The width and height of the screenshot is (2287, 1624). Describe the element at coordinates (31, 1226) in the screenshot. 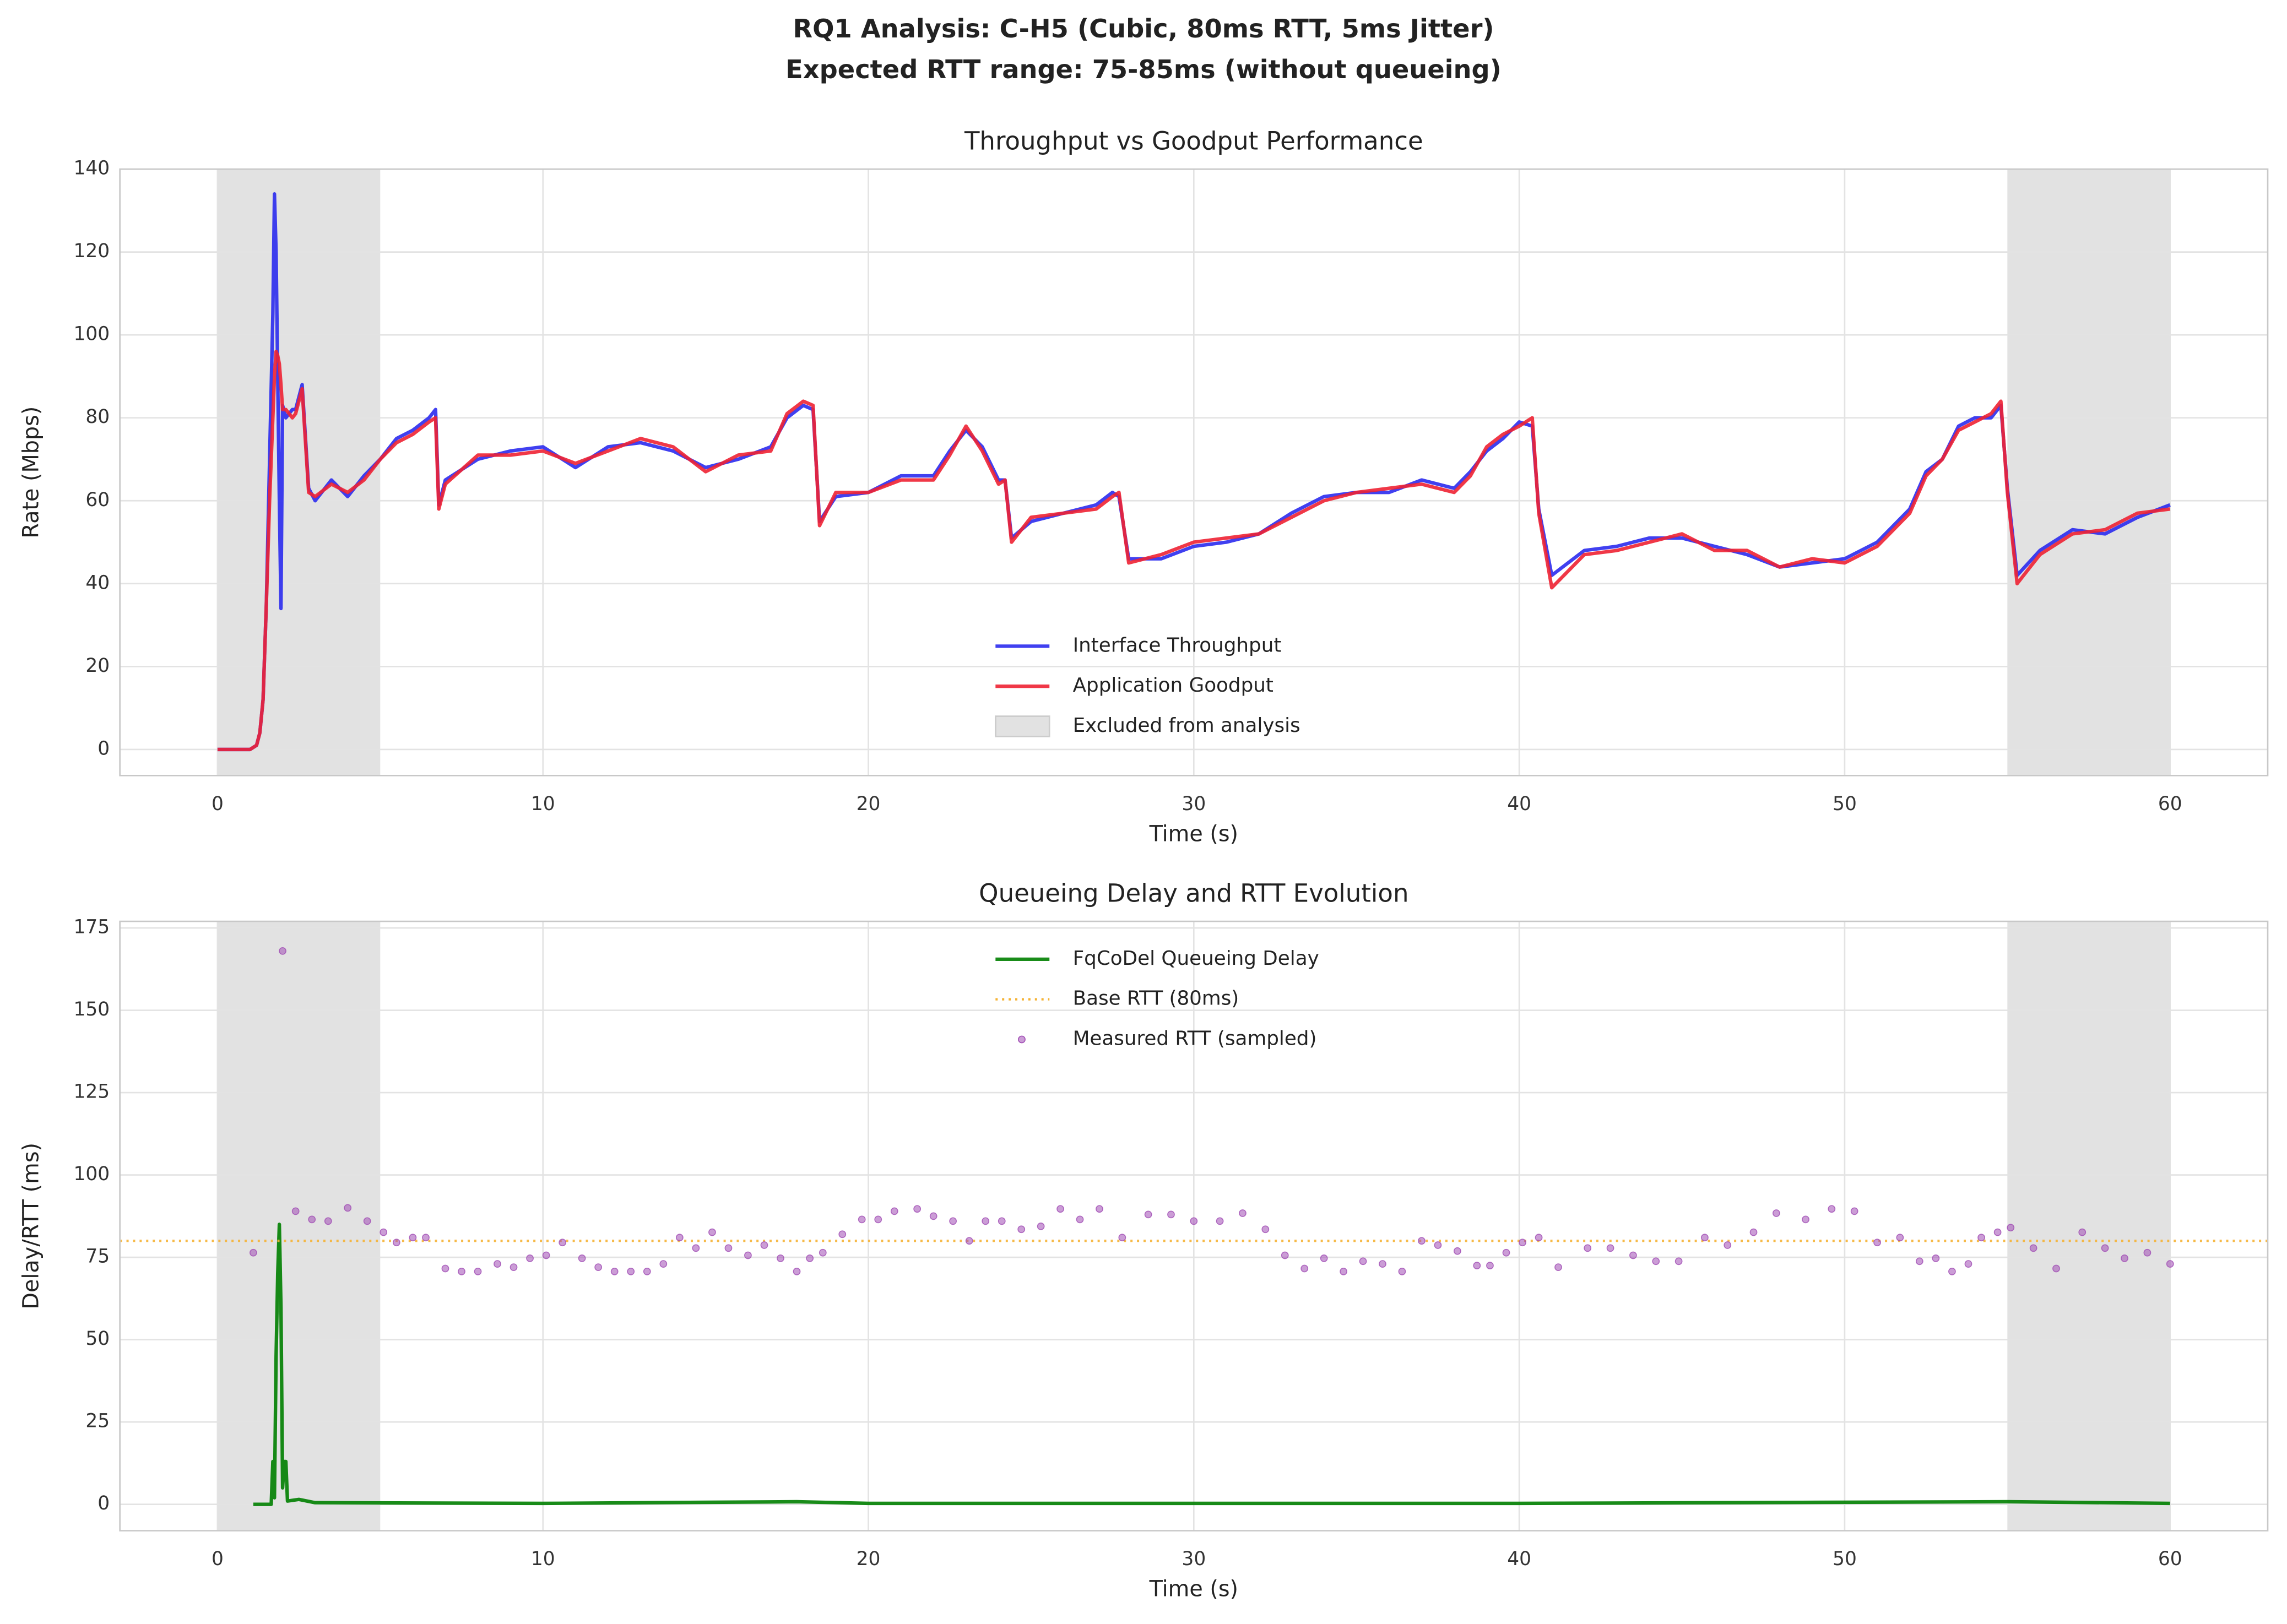

I see `y-axis-label: Delay/RTT (ms)` at that location.